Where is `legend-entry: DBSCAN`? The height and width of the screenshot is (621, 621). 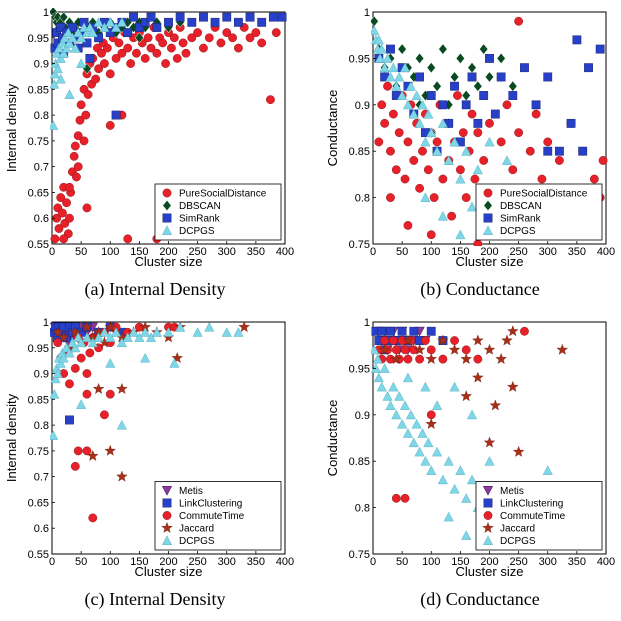 legend-entry: DBSCAN is located at coordinates (521, 206).